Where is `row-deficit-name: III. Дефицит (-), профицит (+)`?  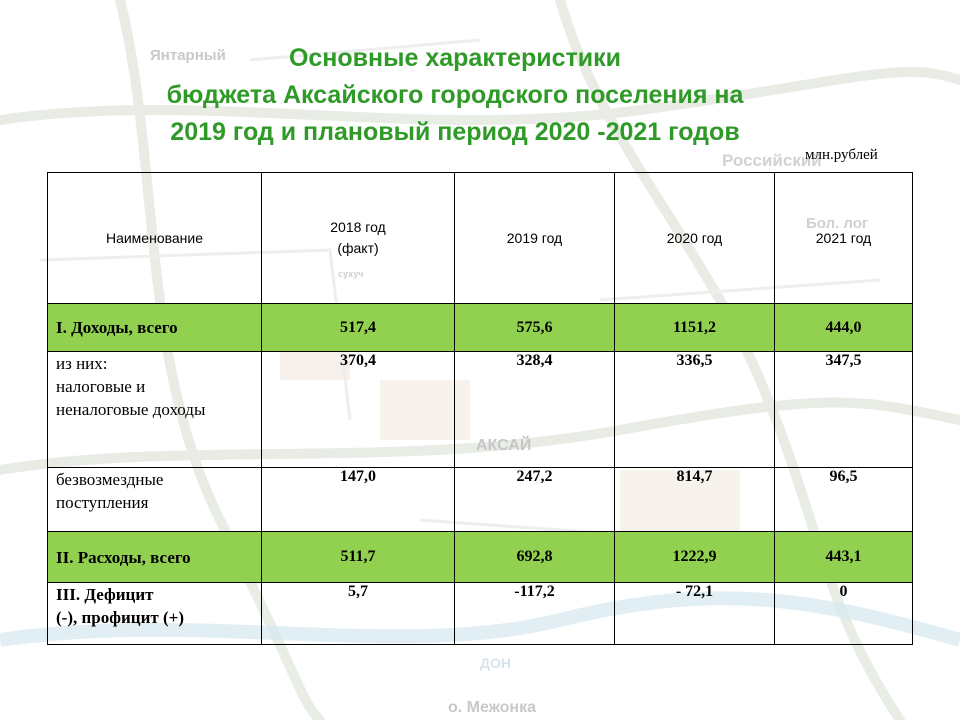
row-deficit-name: III. Дефицит (-), профицит (+) is located at coordinates (154, 613).